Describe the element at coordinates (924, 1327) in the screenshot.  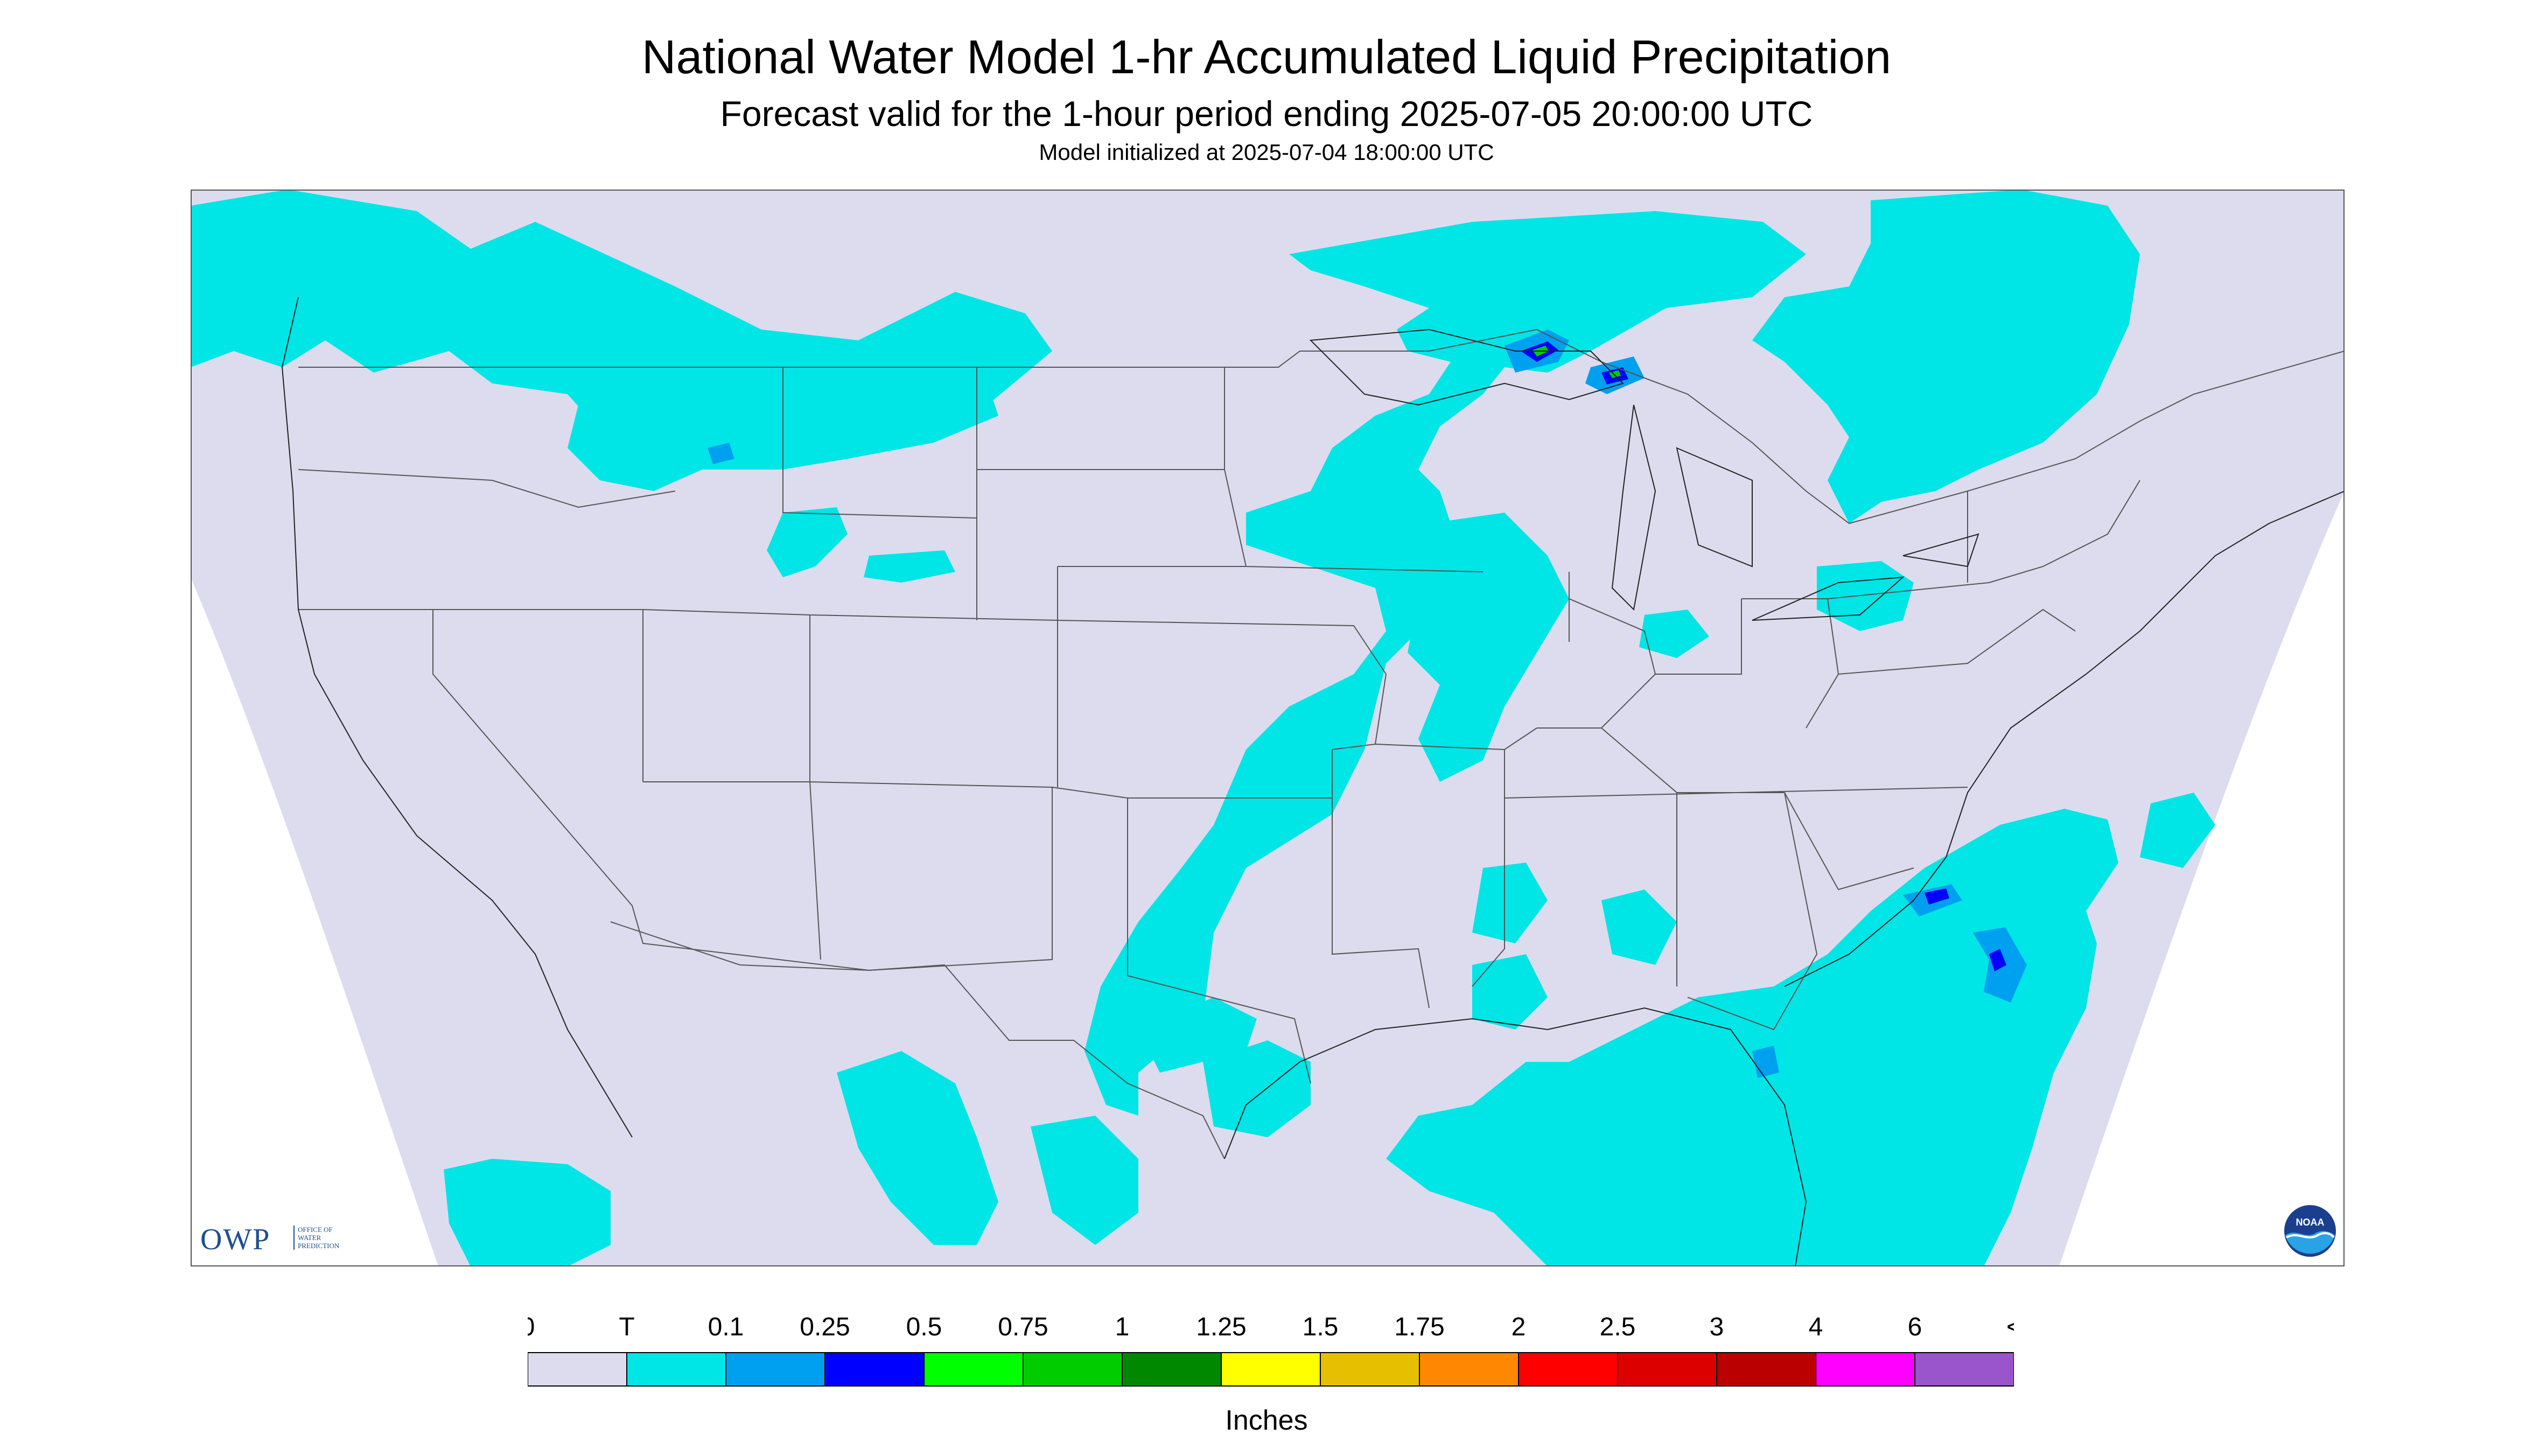
I see `legend-label: 0.5` at that location.